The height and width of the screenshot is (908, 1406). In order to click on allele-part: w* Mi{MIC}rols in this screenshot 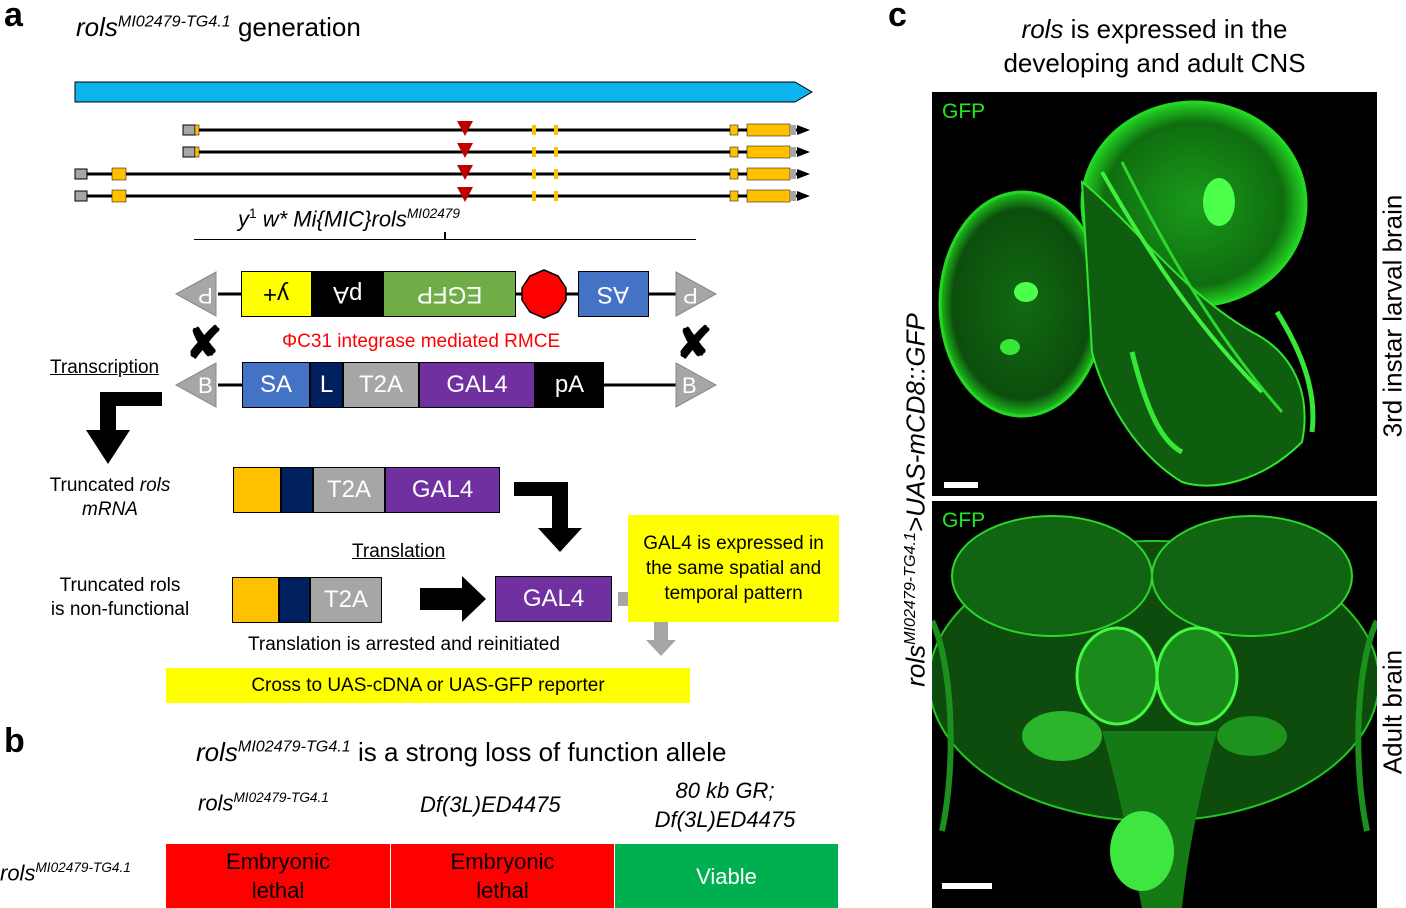, I will do `click(331, 219)`.